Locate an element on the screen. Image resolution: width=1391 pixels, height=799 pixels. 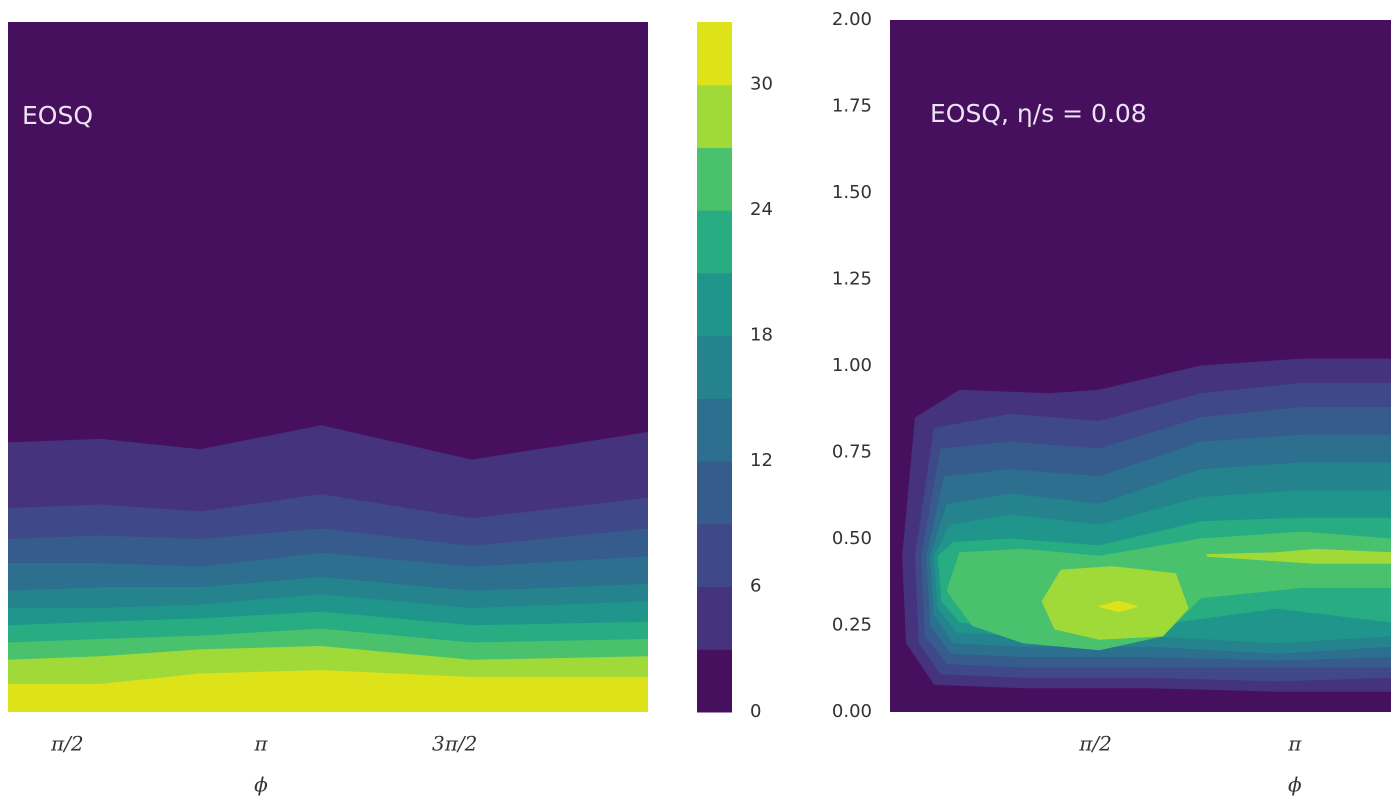
colorbar-tick-label: 30 is located at coordinates (761, 84).